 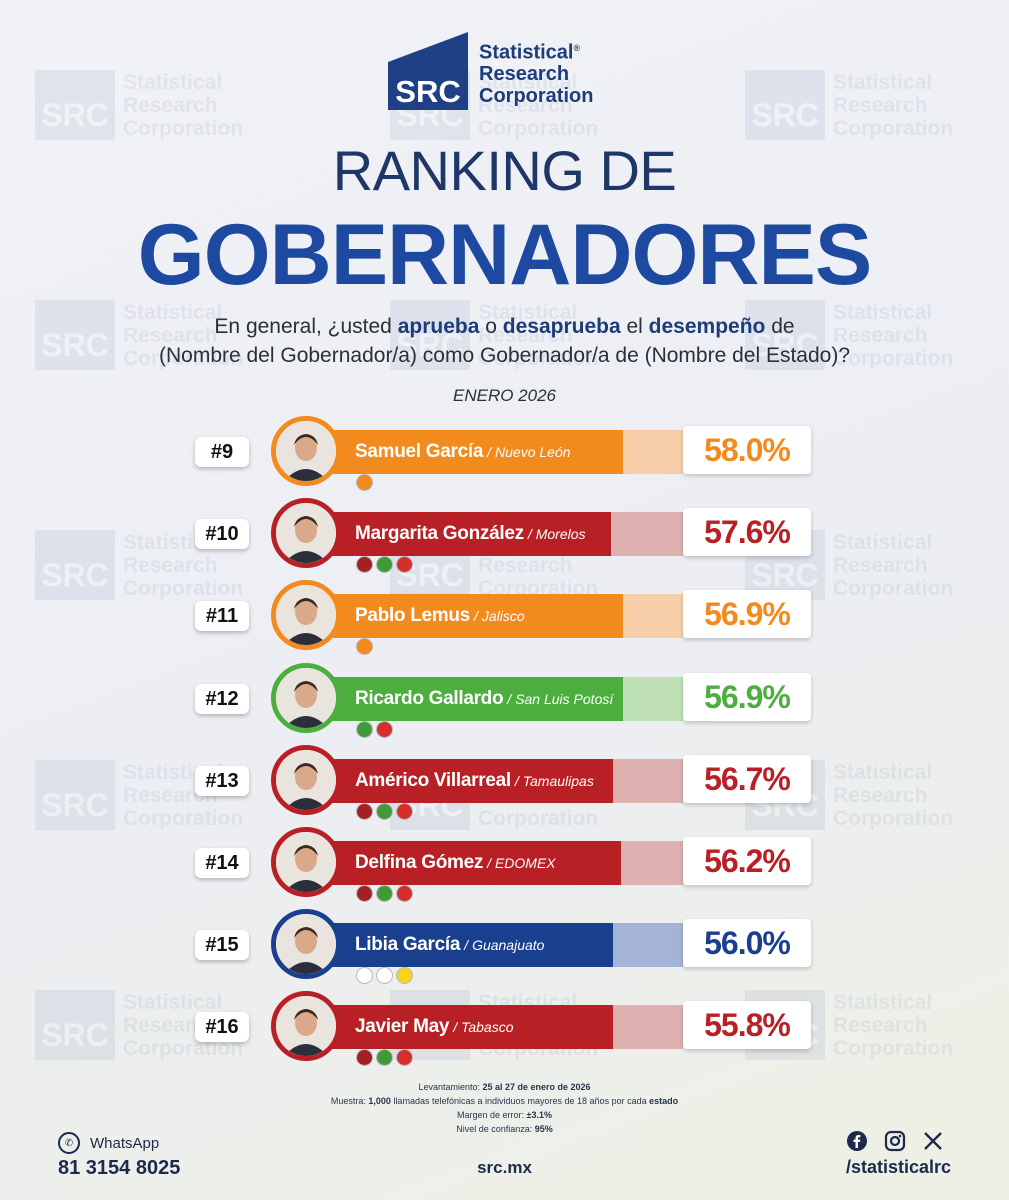 I want to click on svg-text: SRC, so click(x=427, y=91).